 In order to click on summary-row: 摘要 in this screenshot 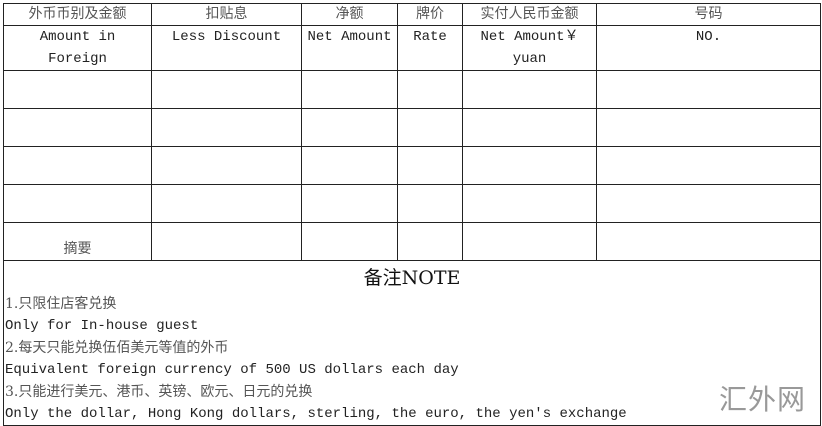, I will do `click(412, 241)`.